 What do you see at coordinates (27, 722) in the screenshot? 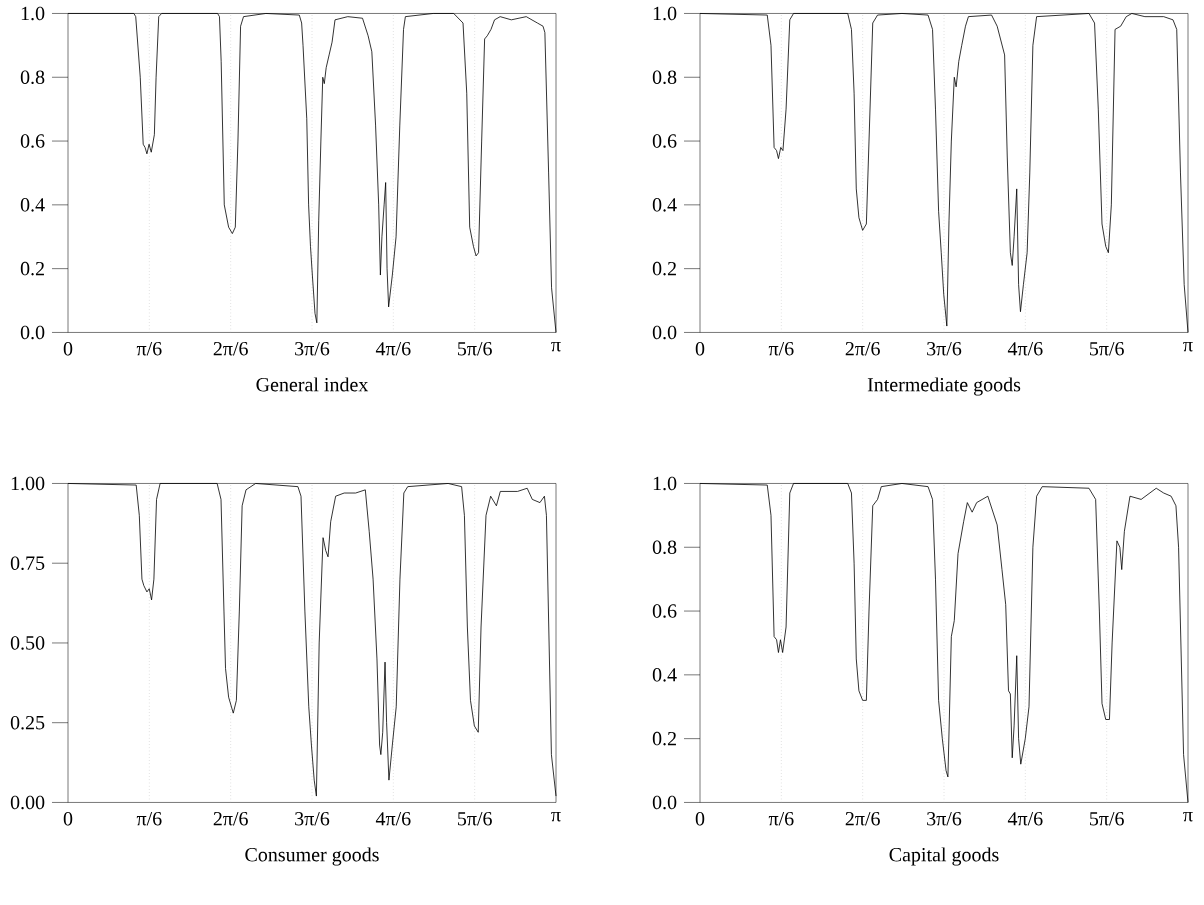
I see `y-tick-label: 0.25` at bounding box center [27, 722].